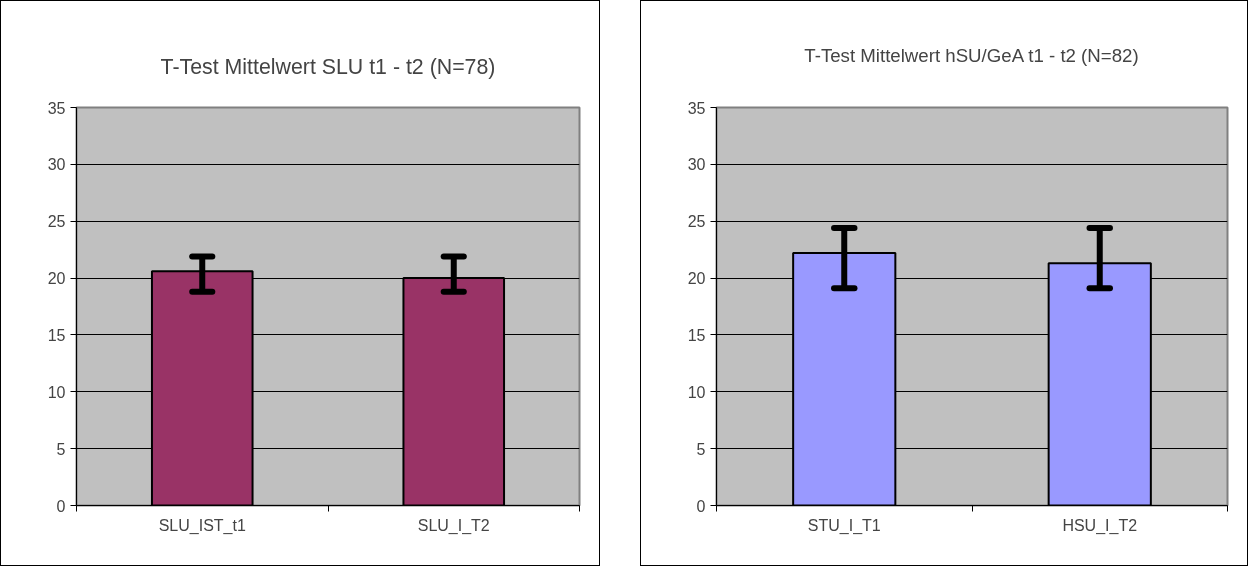 The height and width of the screenshot is (566, 1248). What do you see at coordinates (1100, 525) in the screenshot?
I see `x-tick-label: HSU_I_T2` at bounding box center [1100, 525].